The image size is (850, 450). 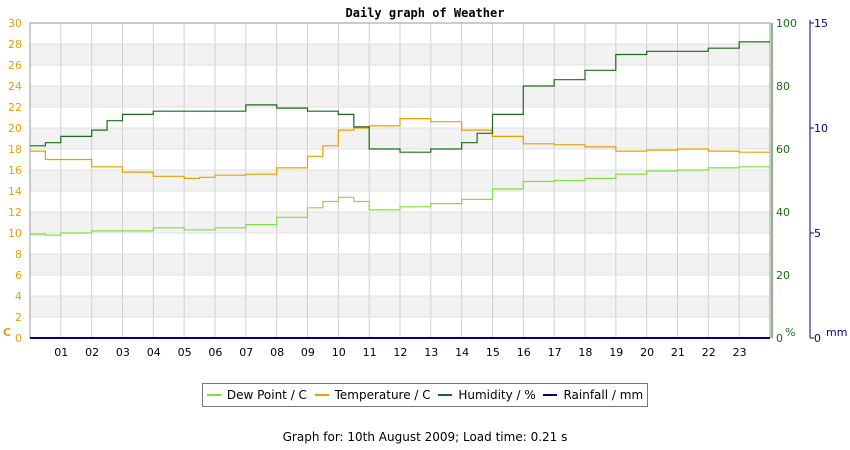 What do you see at coordinates (15, 65) in the screenshot?
I see `y-tick-left: 26` at bounding box center [15, 65].